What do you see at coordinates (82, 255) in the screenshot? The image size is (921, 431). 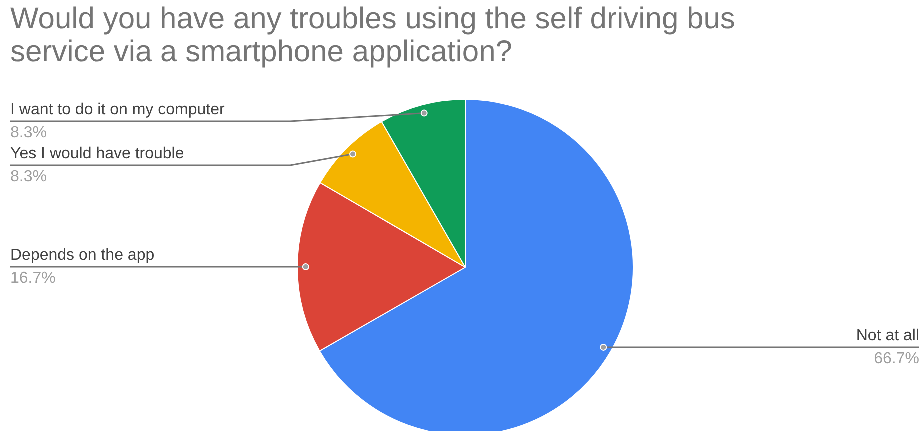 I see `slice-label: Depends on the app` at bounding box center [82, 255].